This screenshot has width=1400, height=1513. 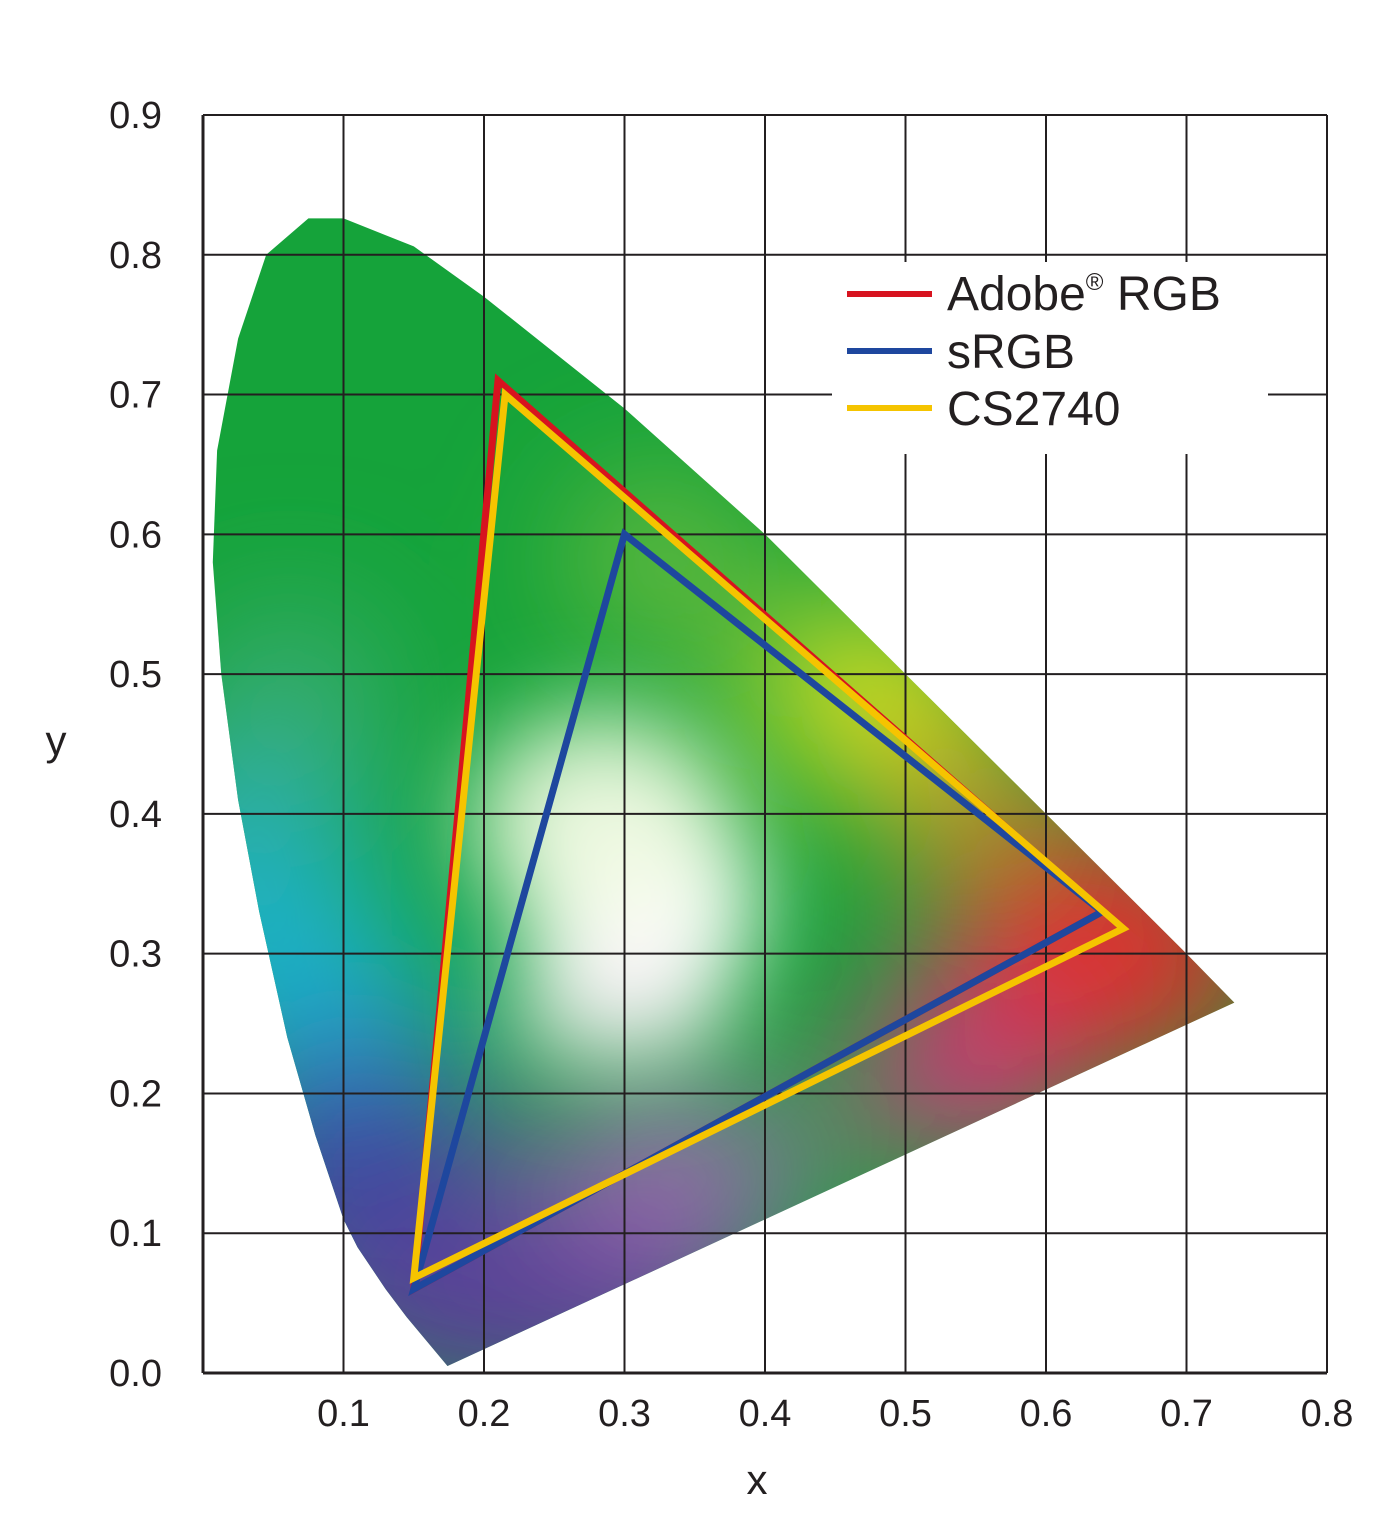 What do you see at coordinates (135, 535) in the screenshot?
I see `y-tick-label: 0.6` at bounding box center [135, 535].